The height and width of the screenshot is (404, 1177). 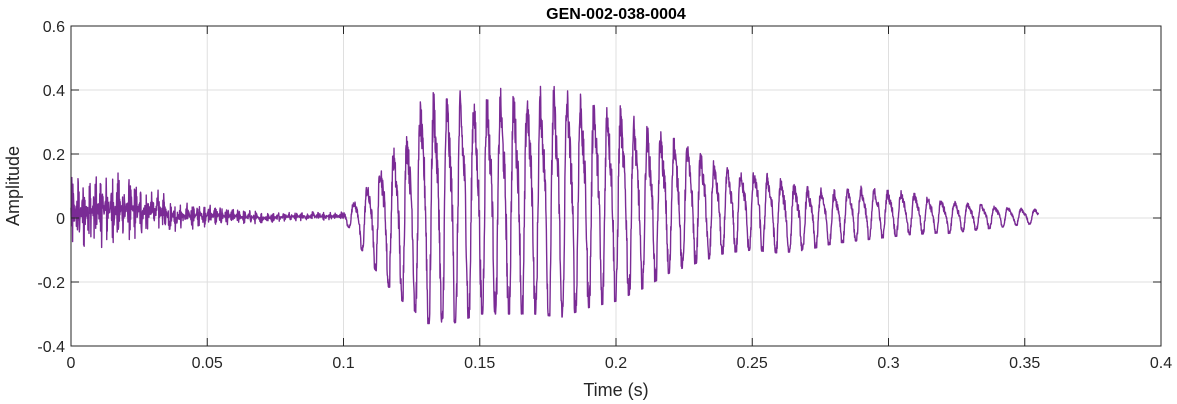 What do you see at coordinates (54, 91) in the screenshot?
I see `y-tick-label: 0.4` at bounding box center [54, 91].